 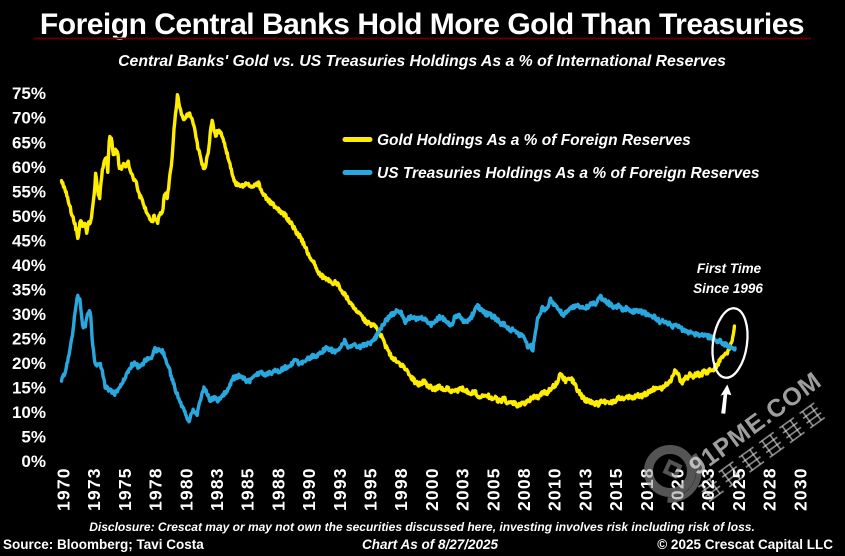 I want to click on svg-text: 5%, so click(x=33, y=437).